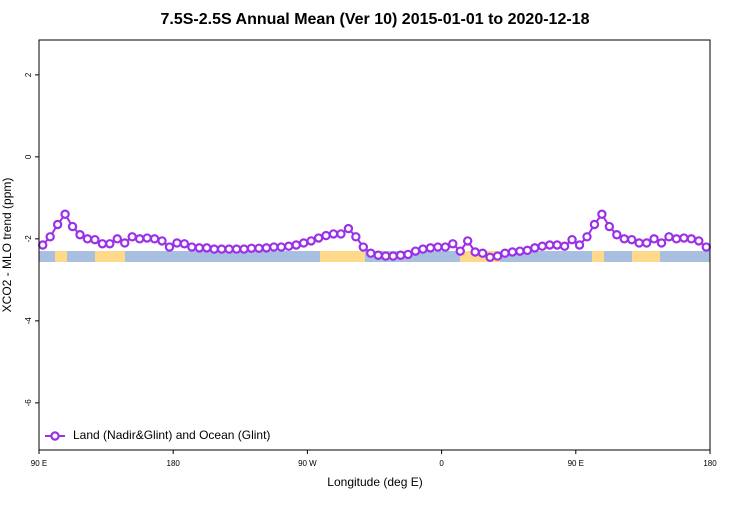 The height and width of the screenshot is (505, 750). What do you see at coordinates (441, 463) in the screenshot?
I see `x-tick-label: 0` at bounding box center [441, 463].